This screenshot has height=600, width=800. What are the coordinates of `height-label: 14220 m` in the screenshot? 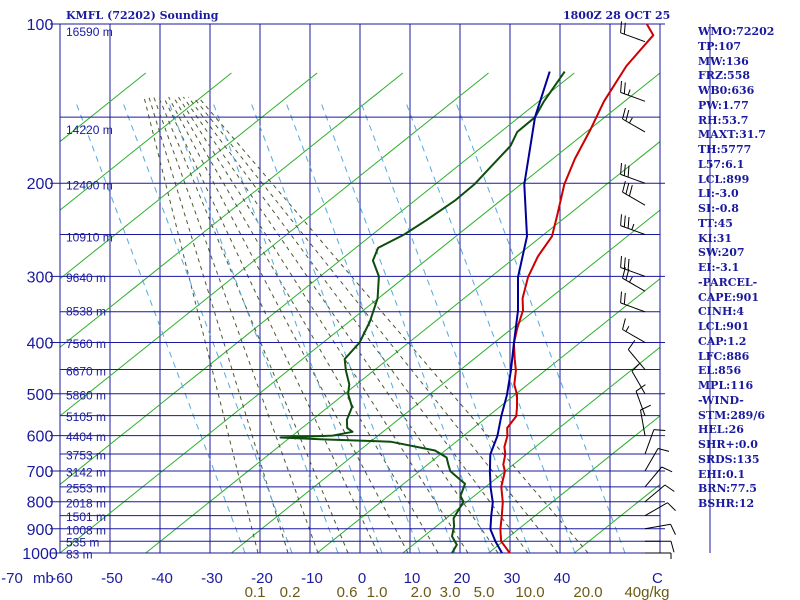 It's located at (89, 130).